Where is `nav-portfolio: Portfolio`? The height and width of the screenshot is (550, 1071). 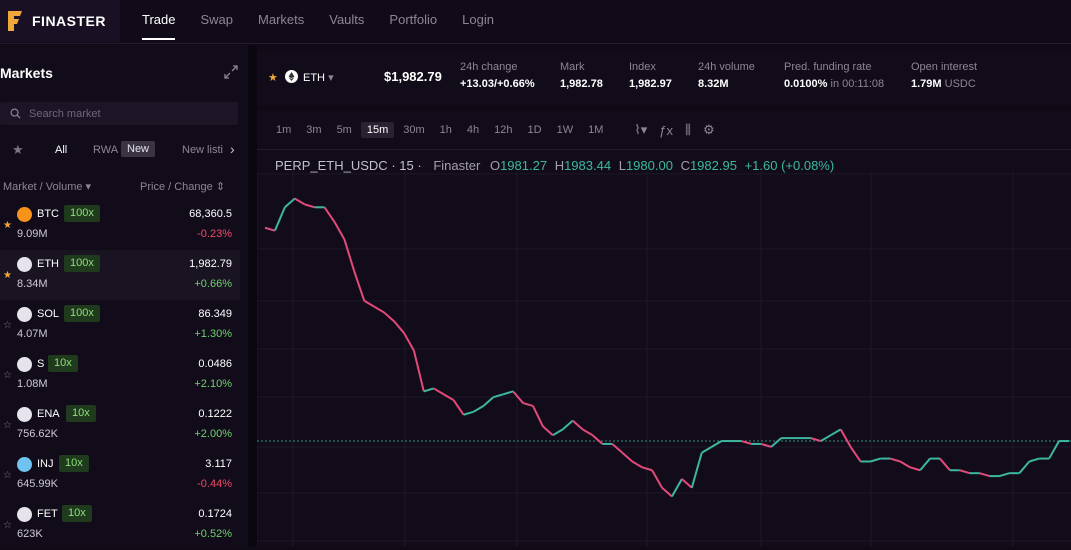
nav-portfolio: Portfolio is located at coordinates (413, 19).